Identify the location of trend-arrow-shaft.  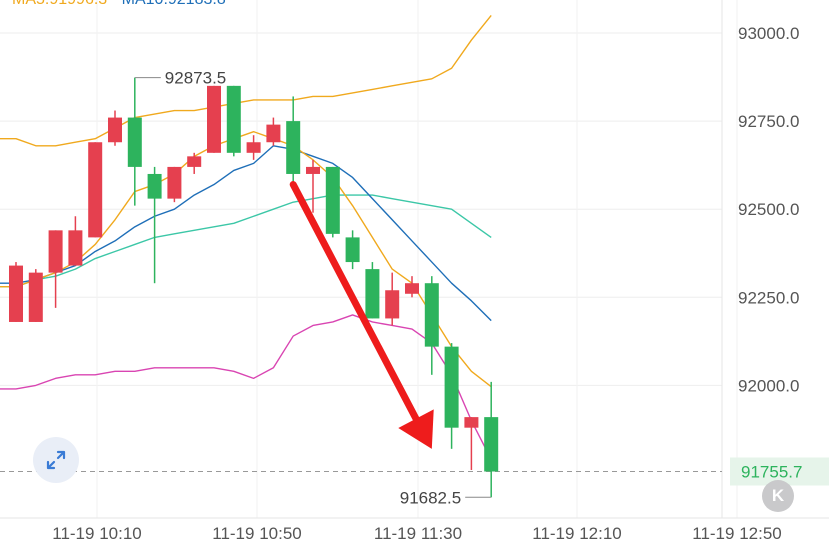
(354, 302).